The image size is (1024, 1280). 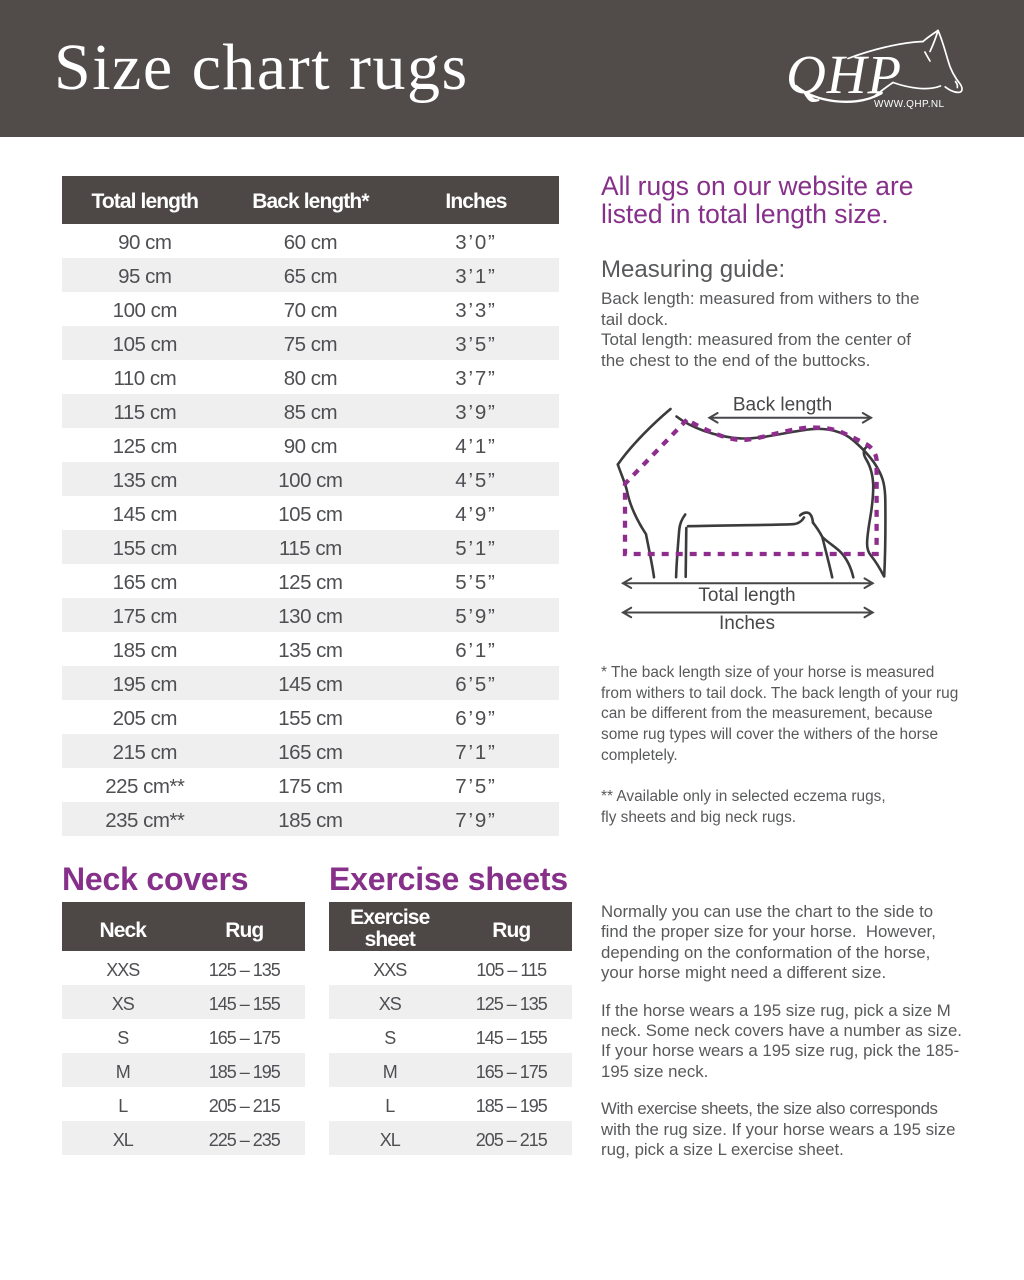 I want to click on svg-text: Back length, so click(x=782, y=405).